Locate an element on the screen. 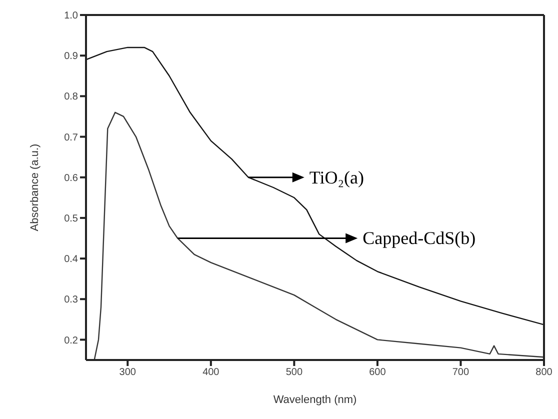 The width and height of the screenshot is (558, 419). annotation: Capped-CdS(b) is located at coordinates (419, 238).